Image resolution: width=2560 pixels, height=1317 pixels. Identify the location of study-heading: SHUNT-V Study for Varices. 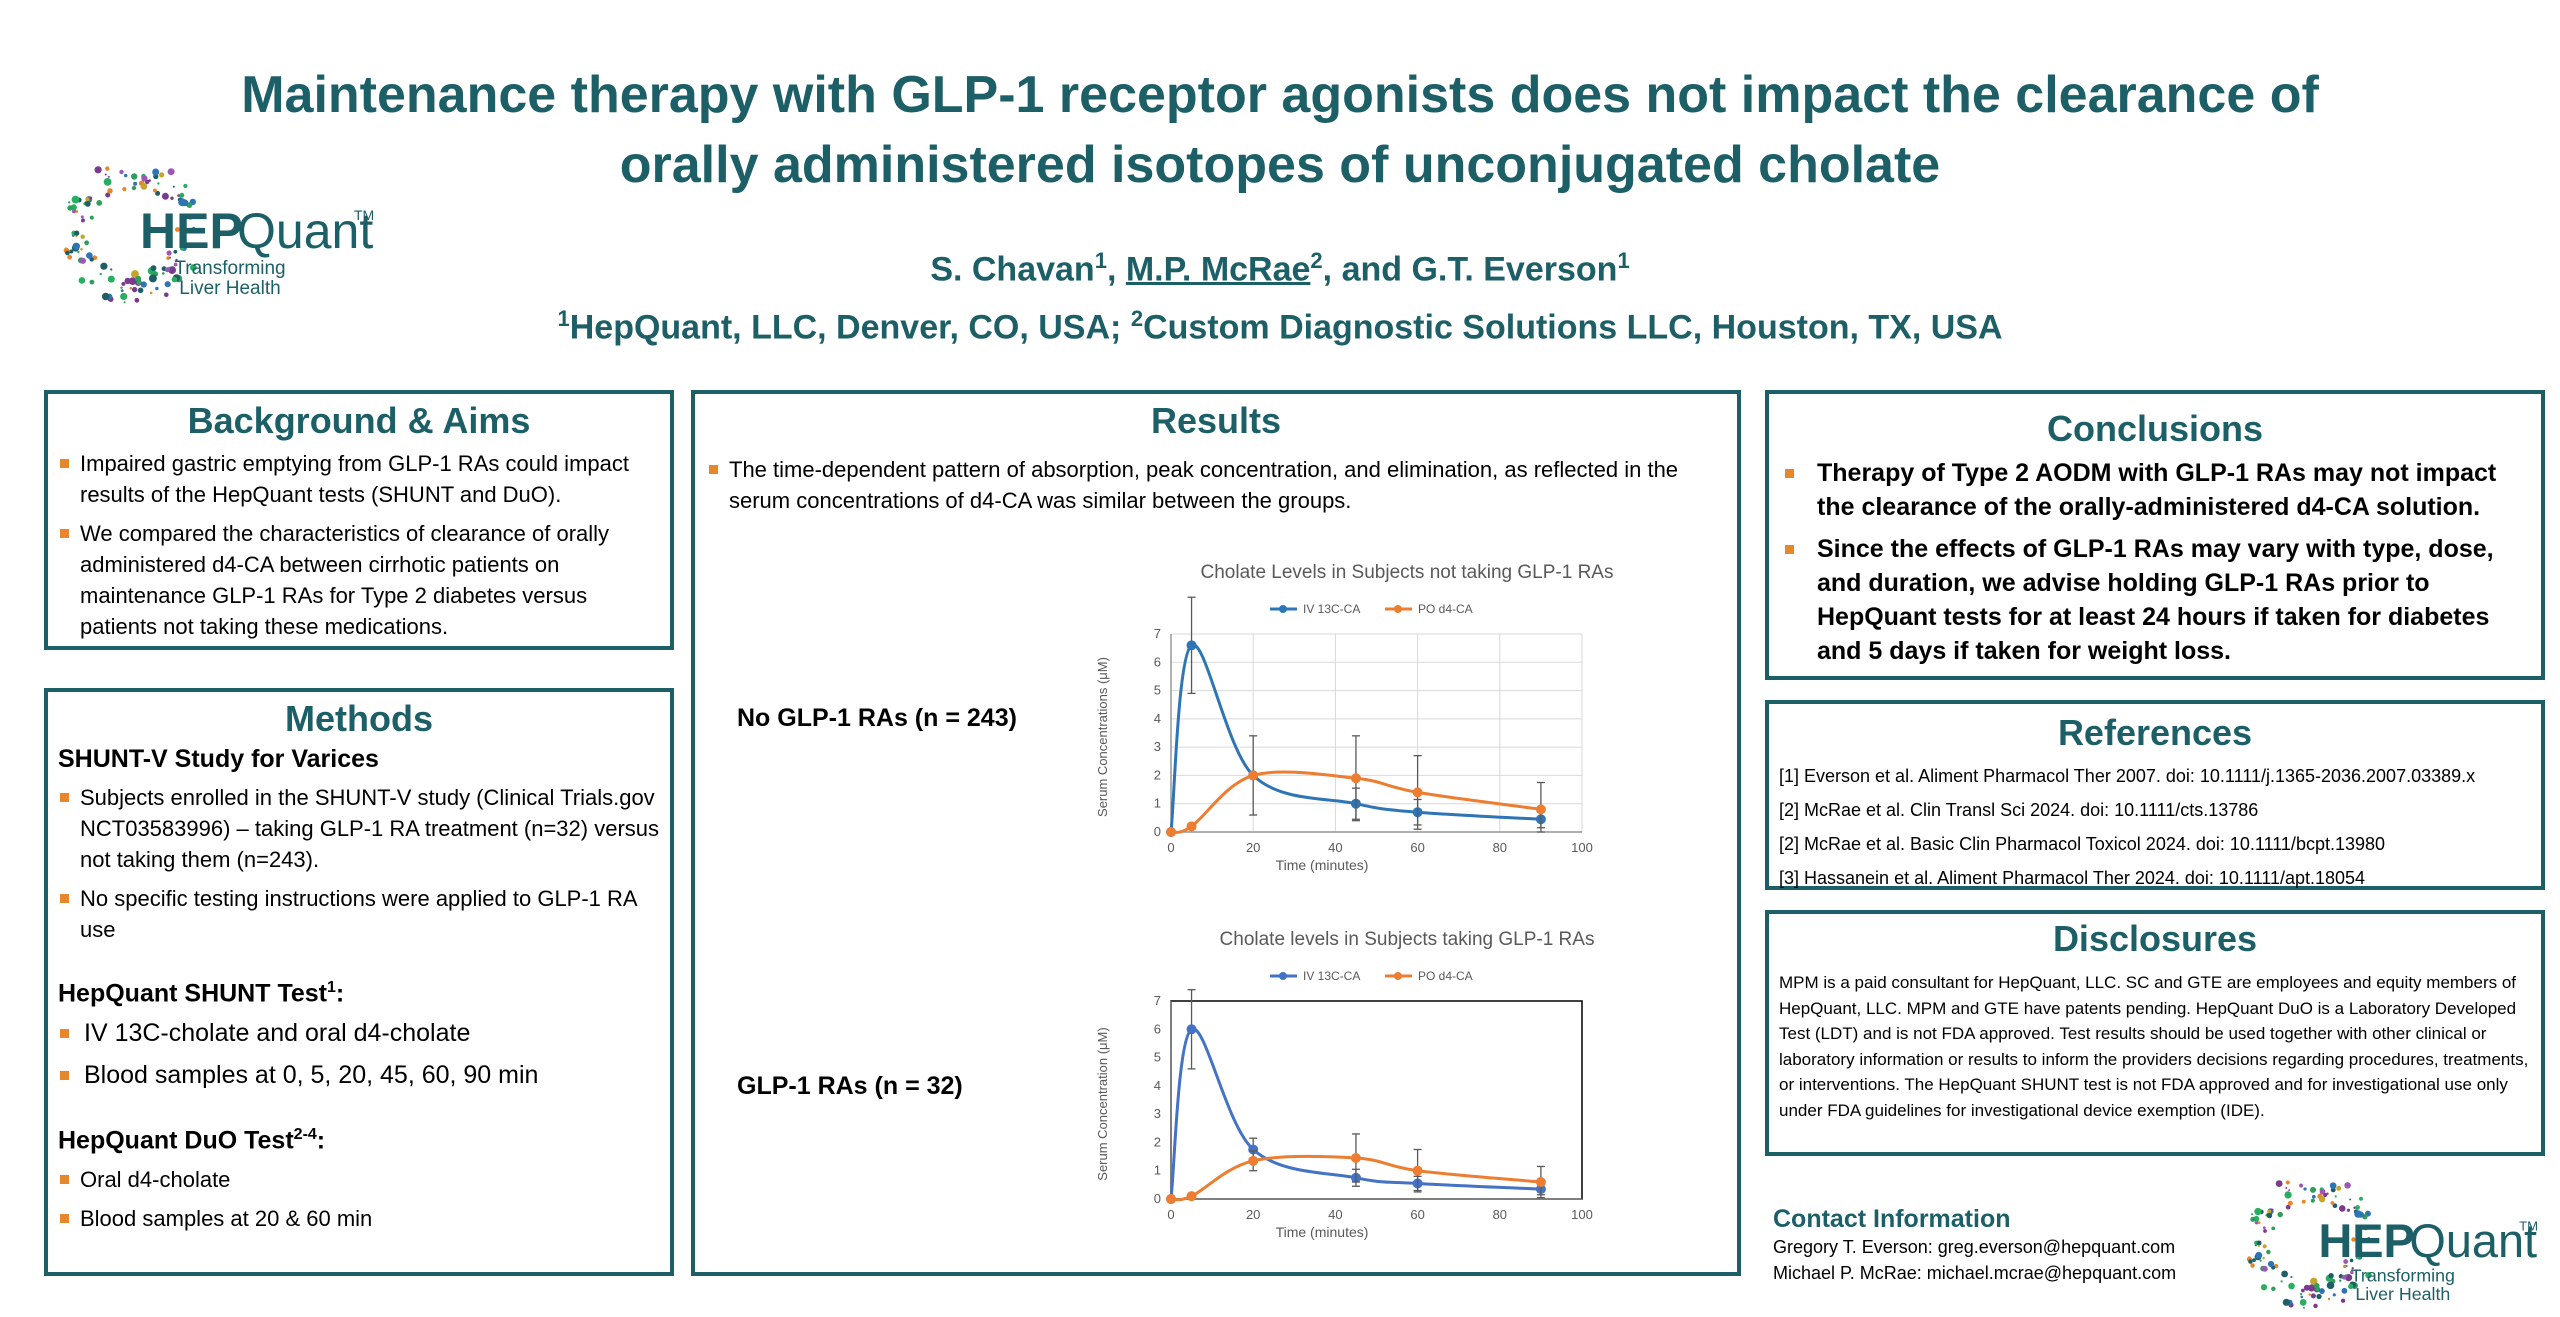
(218, 759).